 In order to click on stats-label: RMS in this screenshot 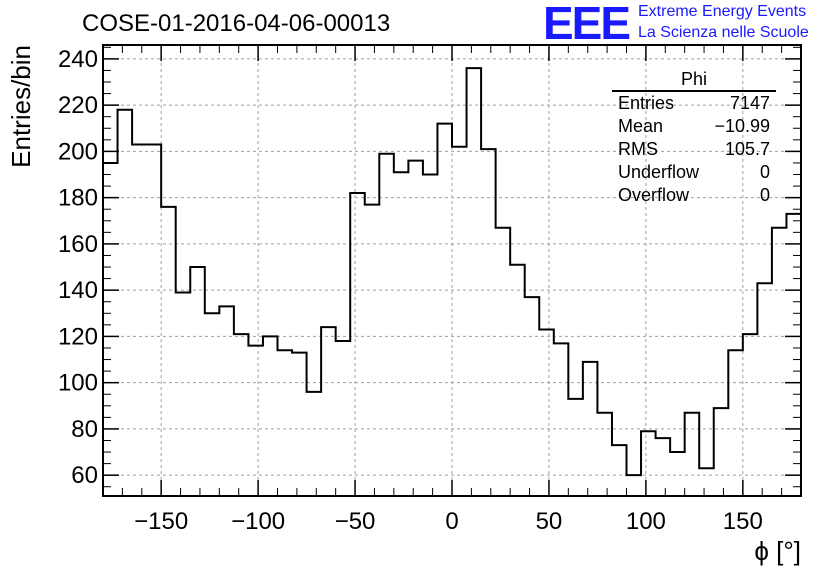, I will do `click(638, 149)`.